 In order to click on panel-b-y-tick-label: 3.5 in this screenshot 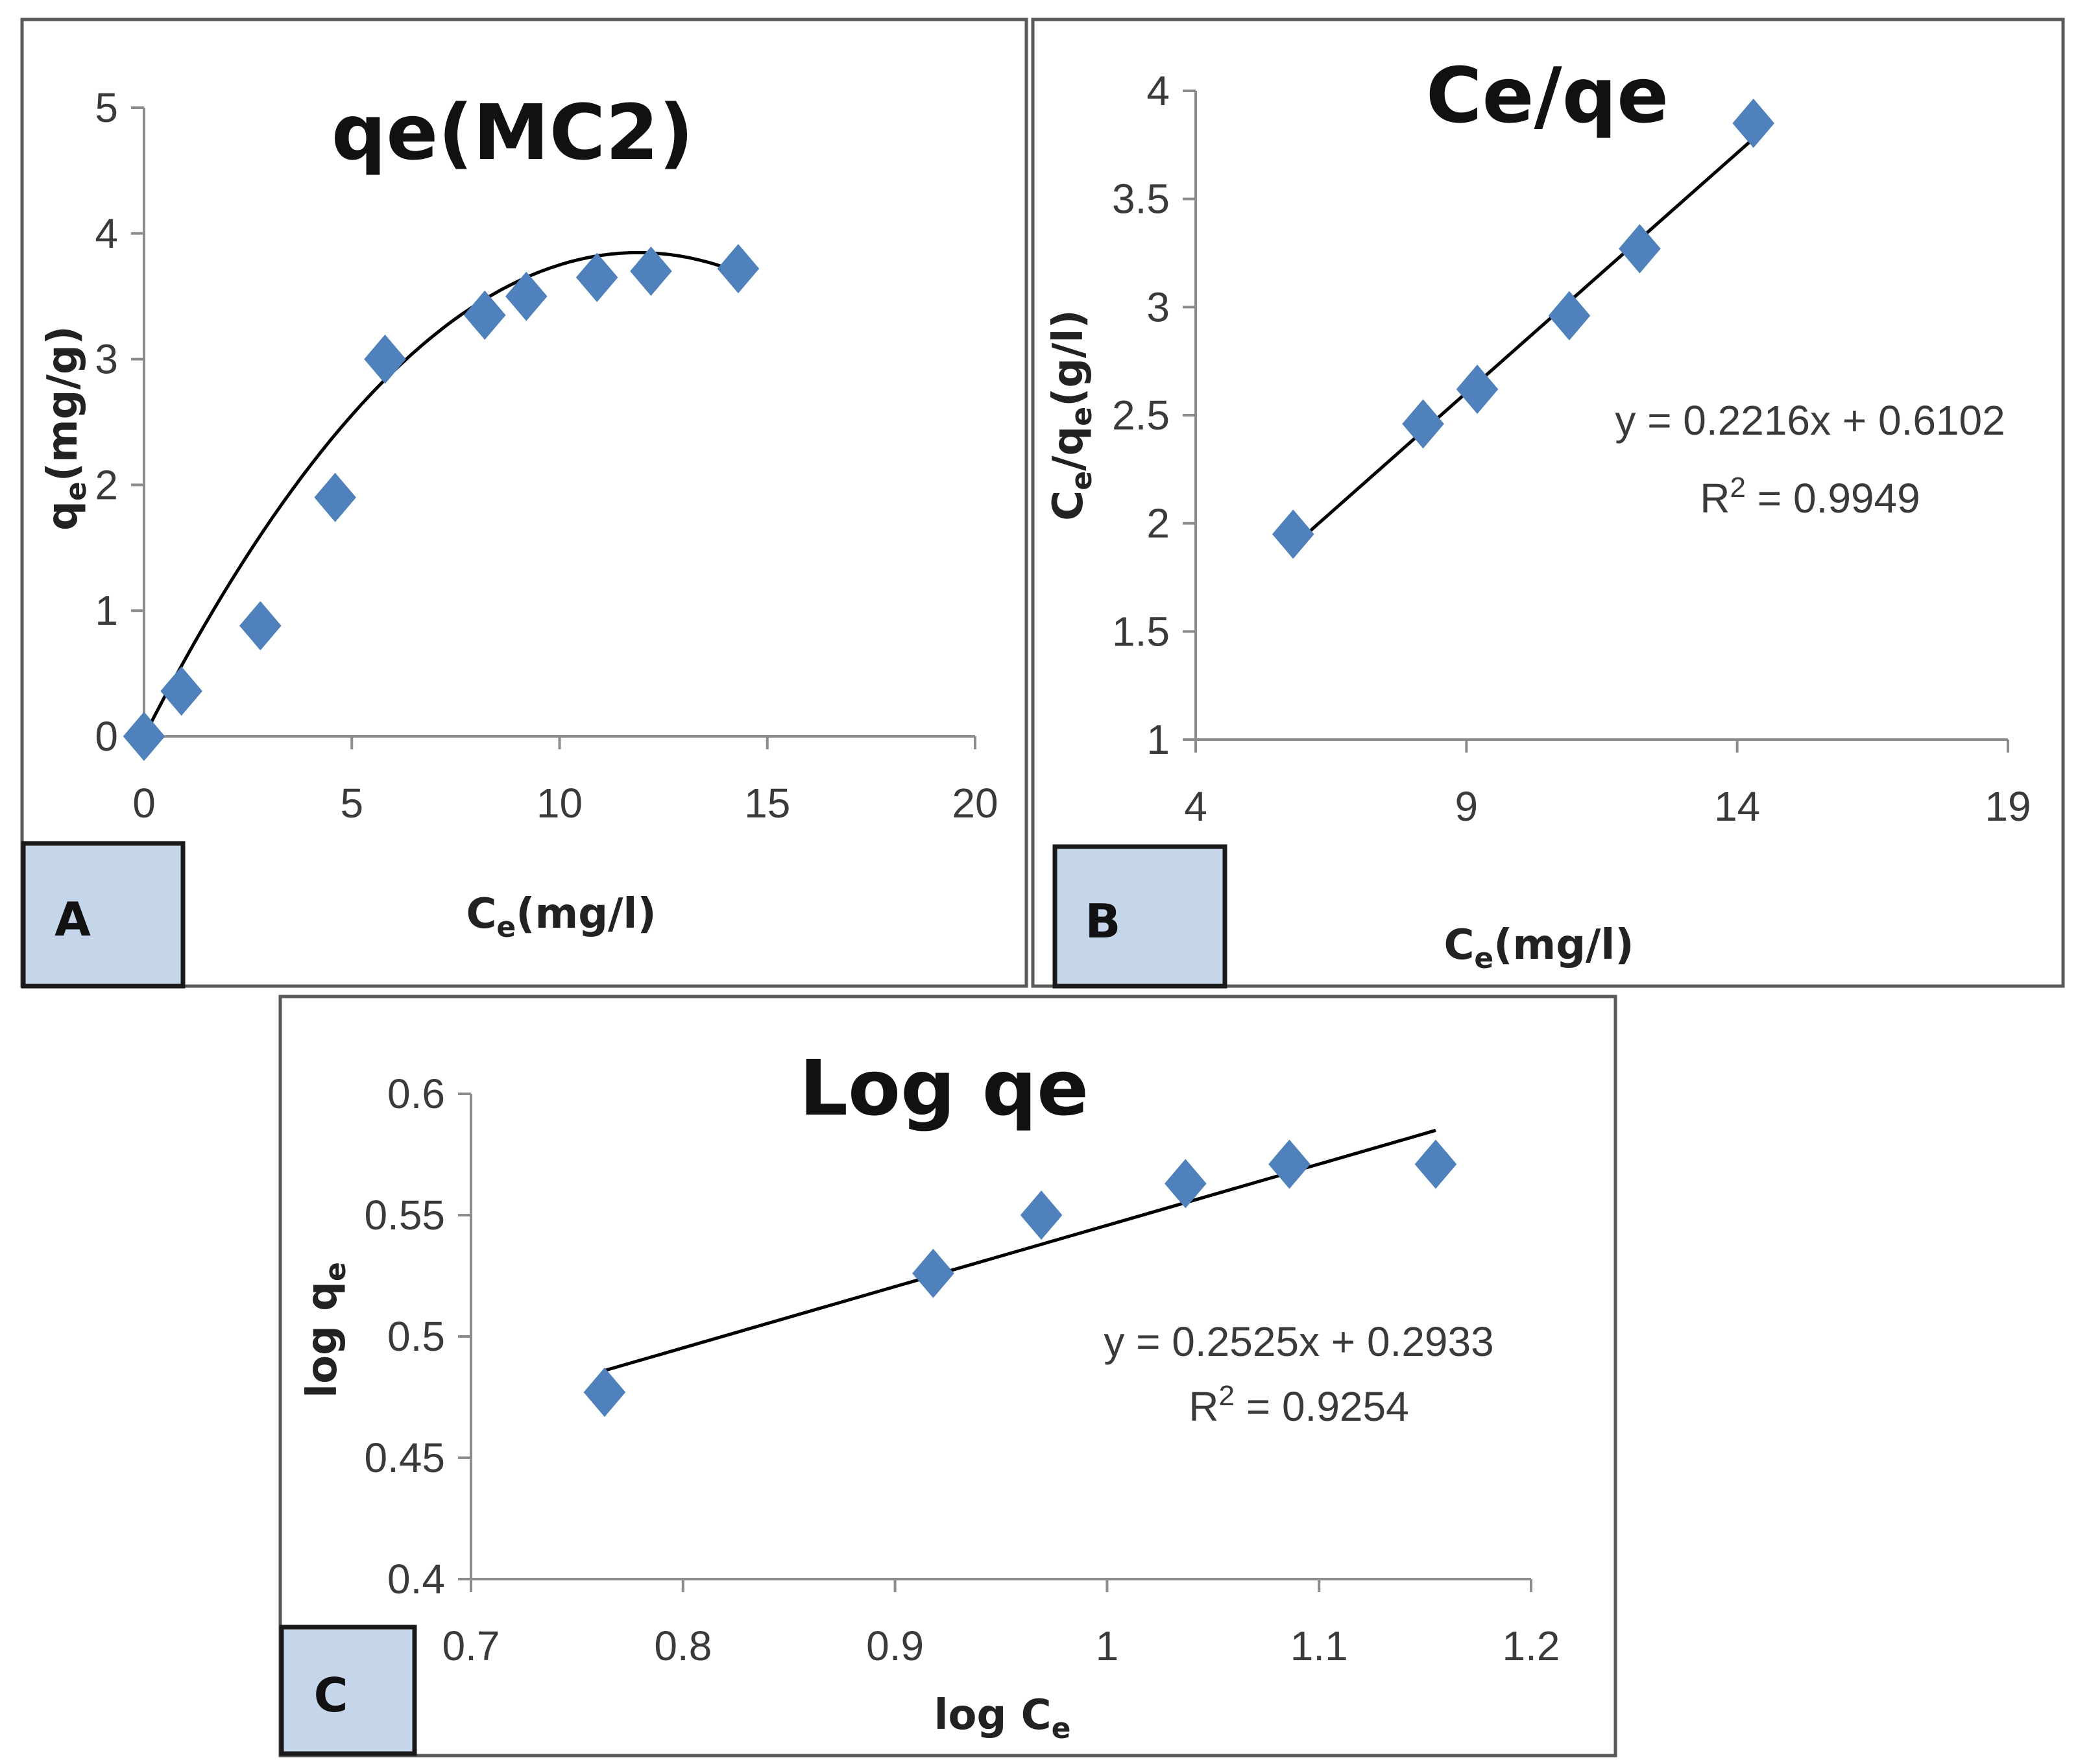, I will do `click(1141, 199)`.